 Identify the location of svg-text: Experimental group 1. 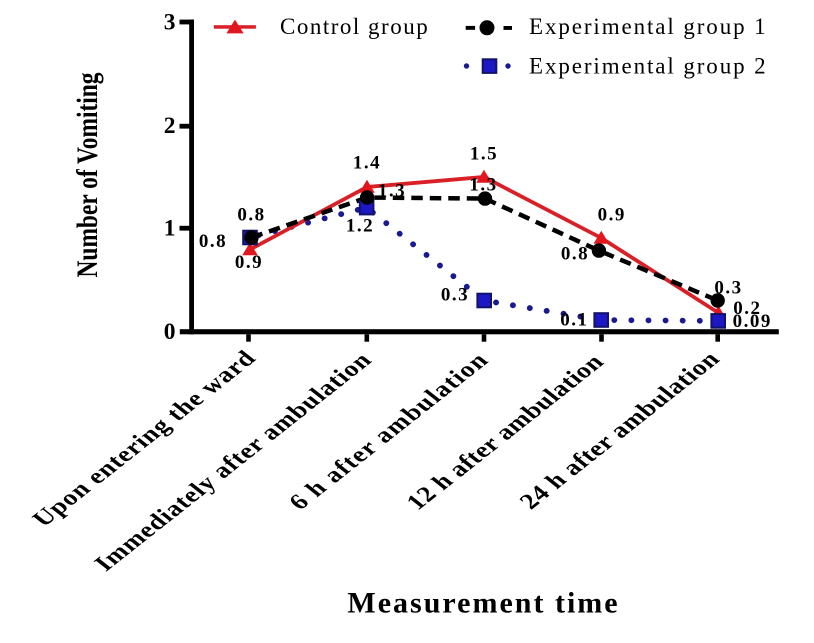
(648, 26).